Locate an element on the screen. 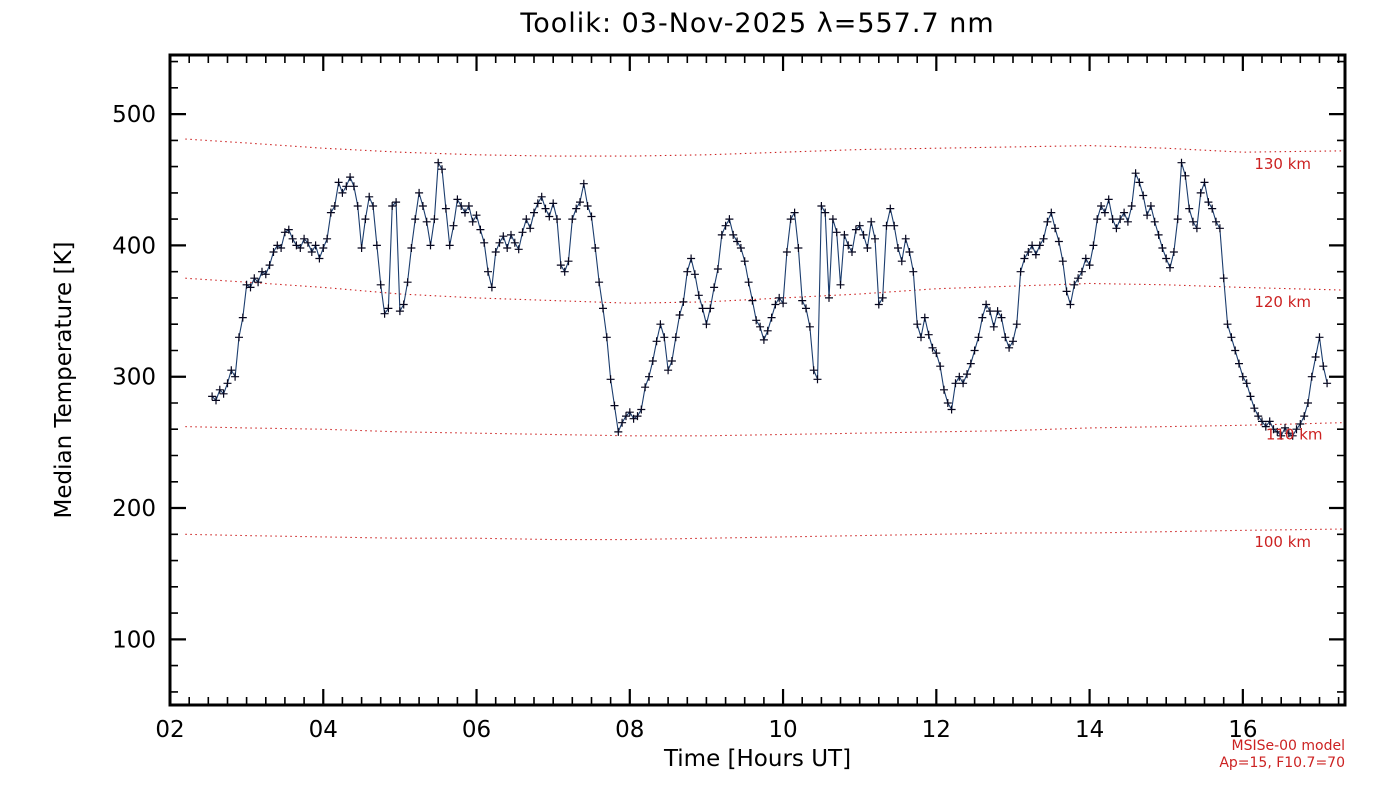 The image size is (1400, 800). model-credit-name: MSISe-00 model is located at coordinates (1288, 746).